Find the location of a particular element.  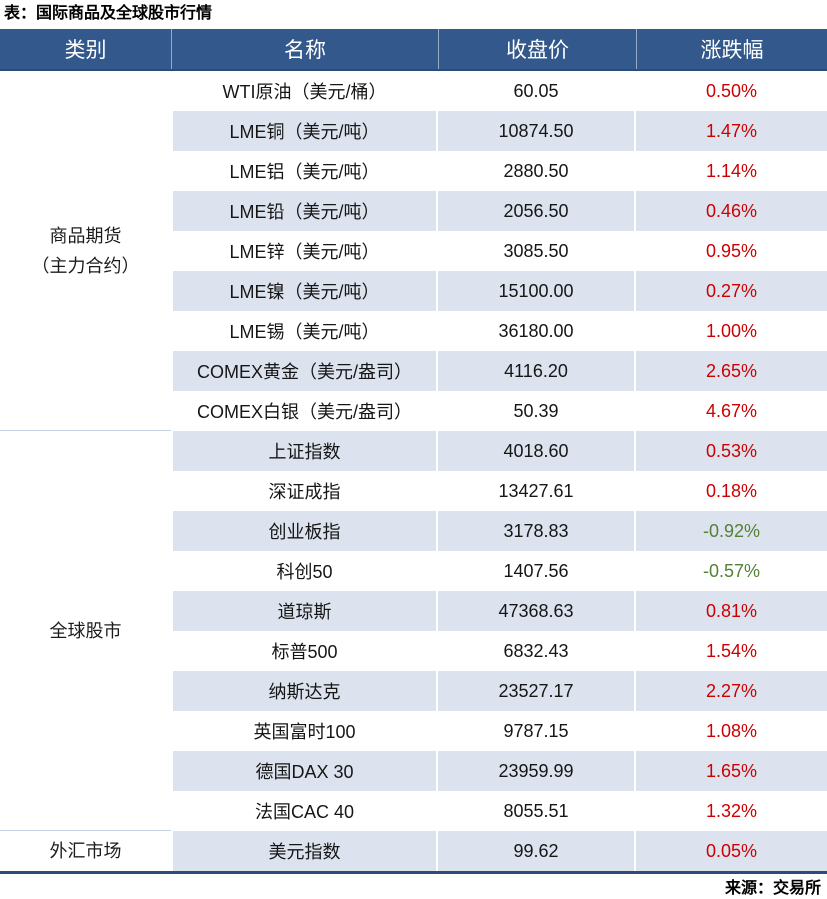

close-cell: 47368.63 is located at coordinates (535, 611).